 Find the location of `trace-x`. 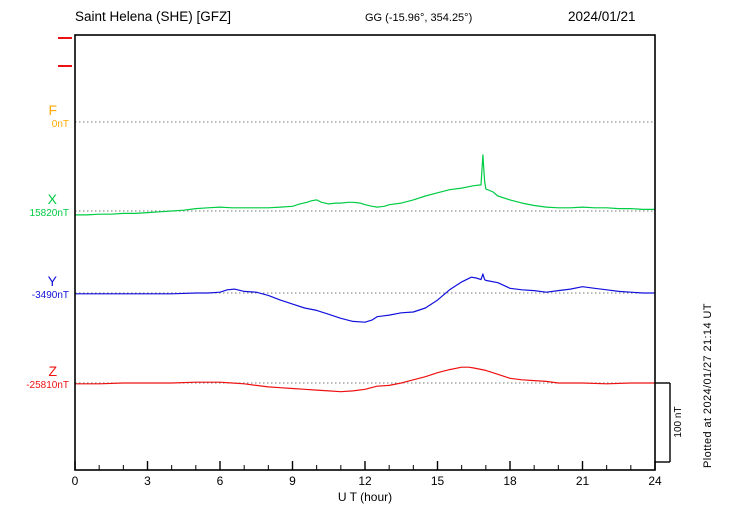

trace-x is located at coordinates (365, 185).